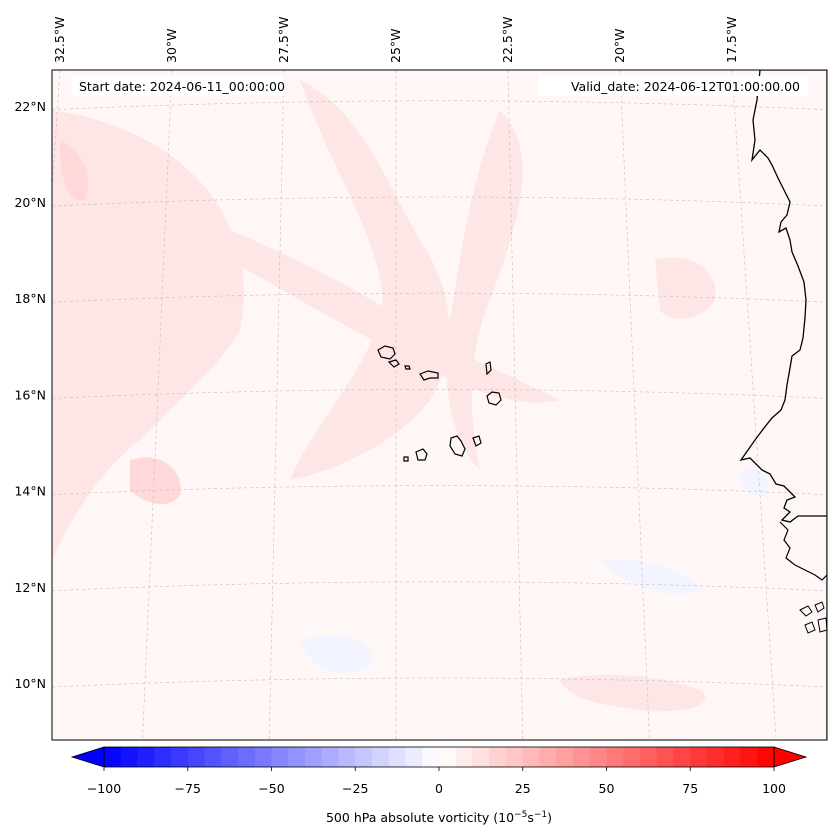  Describe the element at coordinates (87, 757) in the screenshot. I see `colorbar-extend-min` at that location.